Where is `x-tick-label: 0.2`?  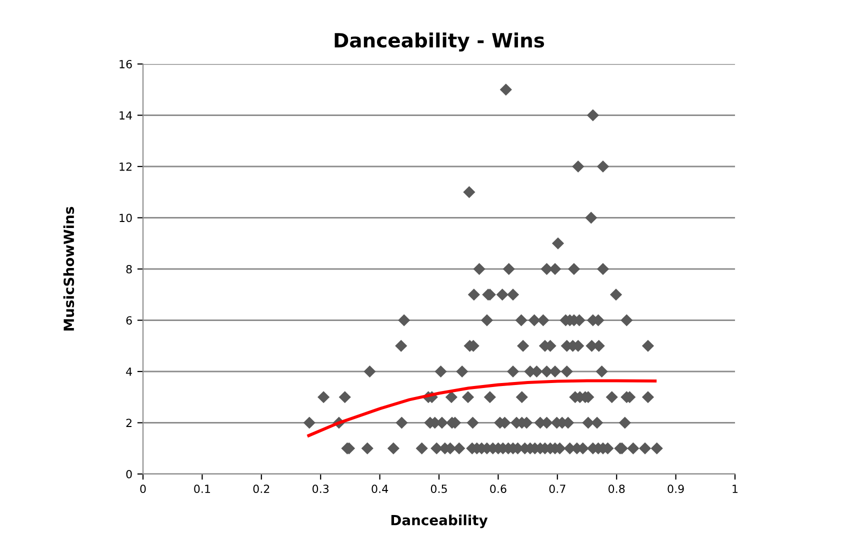
x-tick-label: 0.2 is located at coordinates (261, 489).